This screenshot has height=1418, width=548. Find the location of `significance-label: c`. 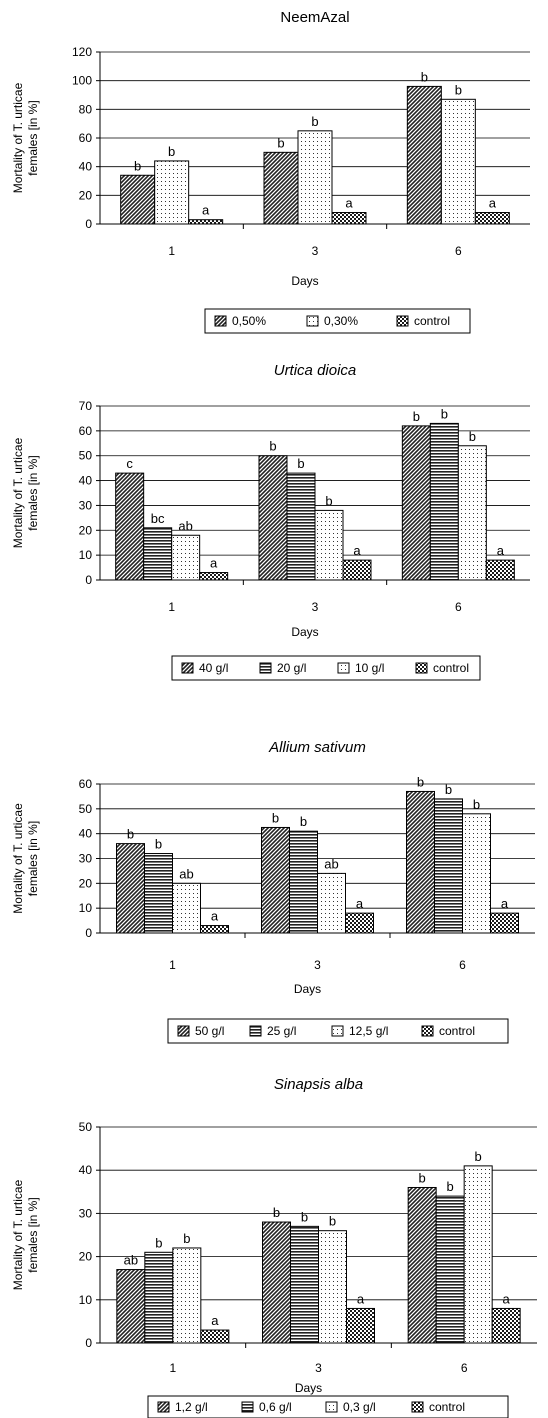

significance-label: c is located at coordinates (129, 463).